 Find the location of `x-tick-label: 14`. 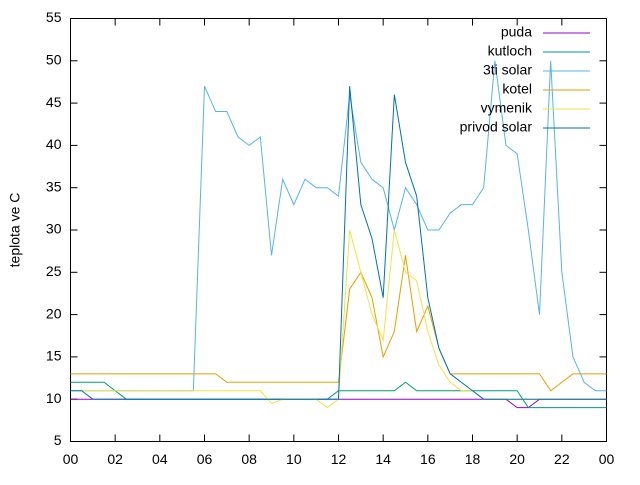

x-tick-label: 14 is located at coordinates (383, 459).